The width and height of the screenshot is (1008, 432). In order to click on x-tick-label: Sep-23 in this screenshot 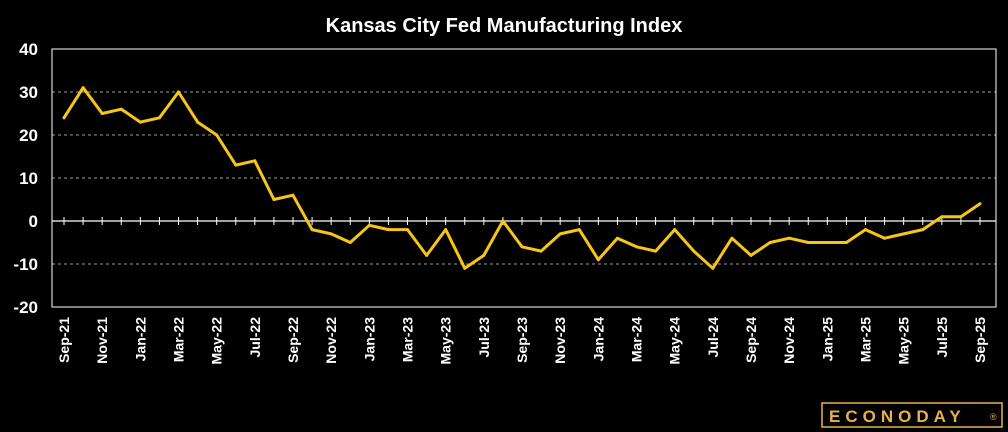, I will do `click(522, 340)`.